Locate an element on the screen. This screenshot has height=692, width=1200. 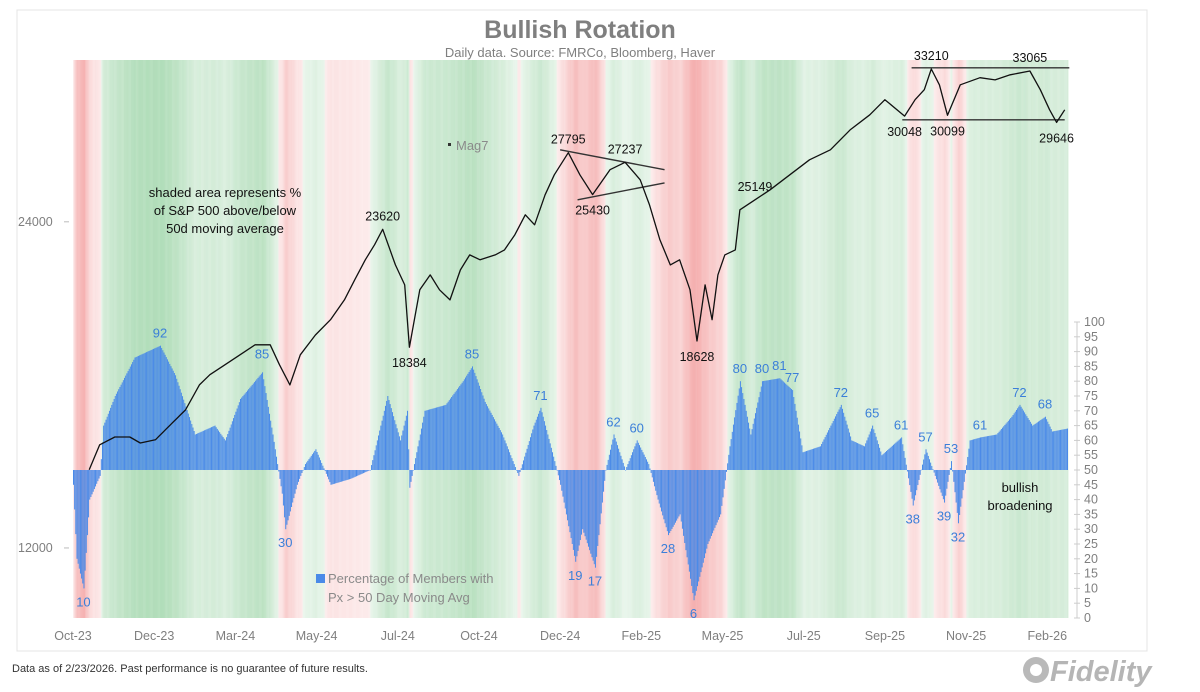
right-tick-label: 90 is located at coordinates (1091, 352).